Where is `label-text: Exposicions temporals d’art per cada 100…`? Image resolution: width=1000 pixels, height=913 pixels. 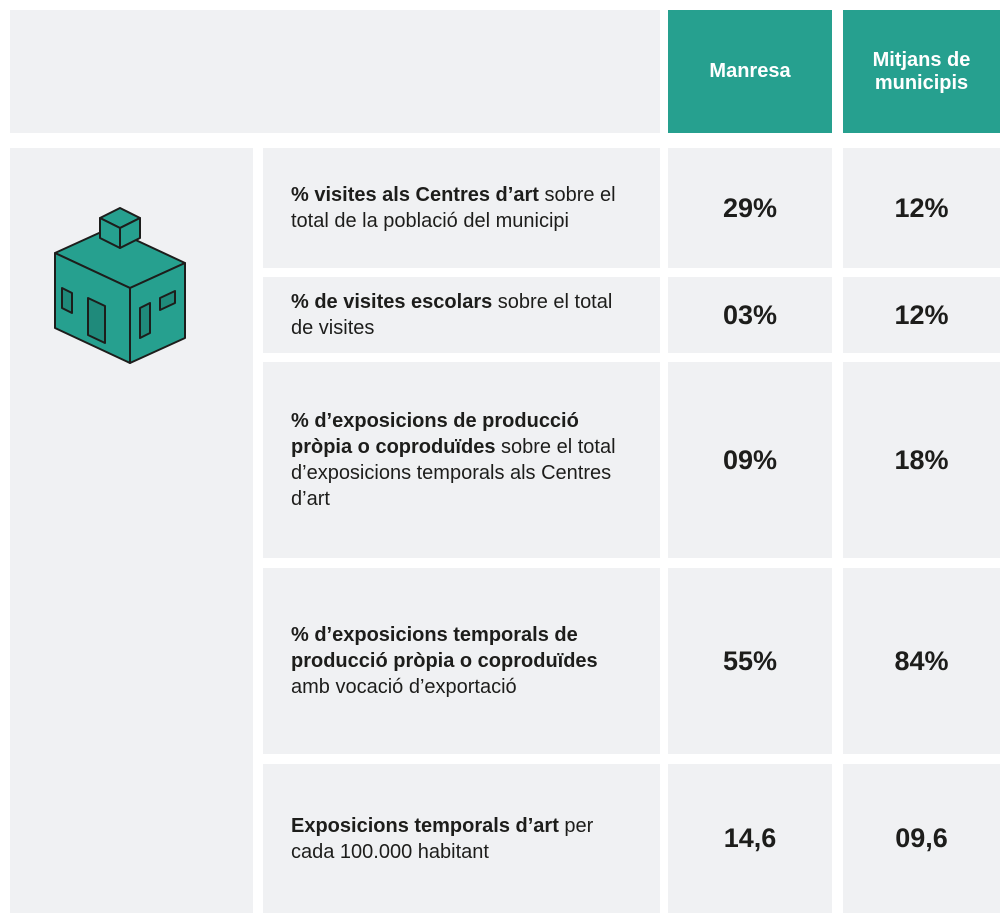 label-text: Exposicions temporals d’art per cada 100… is located at coordinates (455, 839).